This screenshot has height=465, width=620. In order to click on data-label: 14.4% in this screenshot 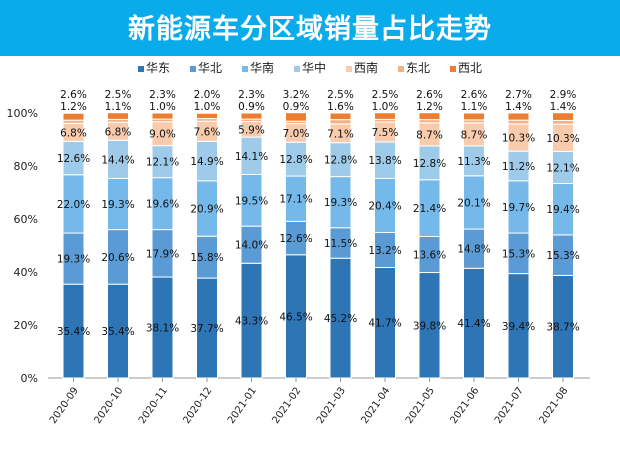, I will do `click(117, 160)`.